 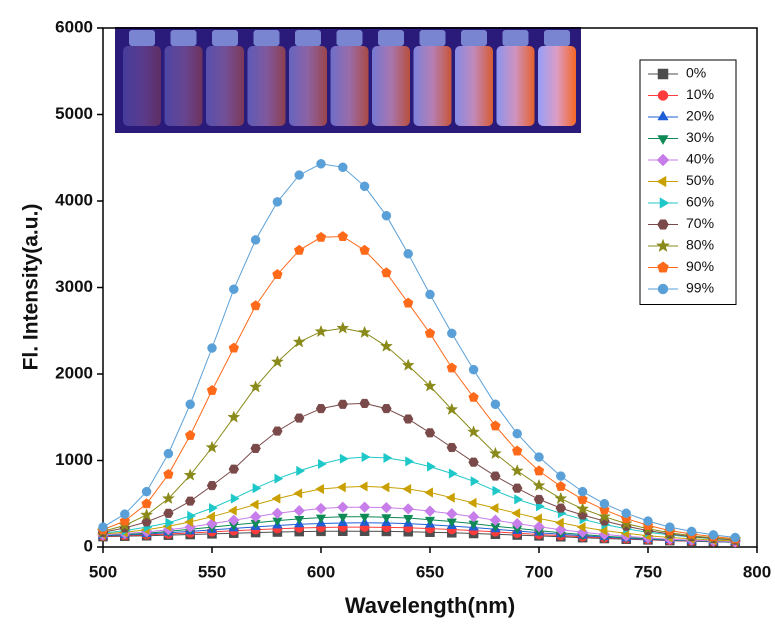 I want to click on legend-box, so click(x=688, y=182).